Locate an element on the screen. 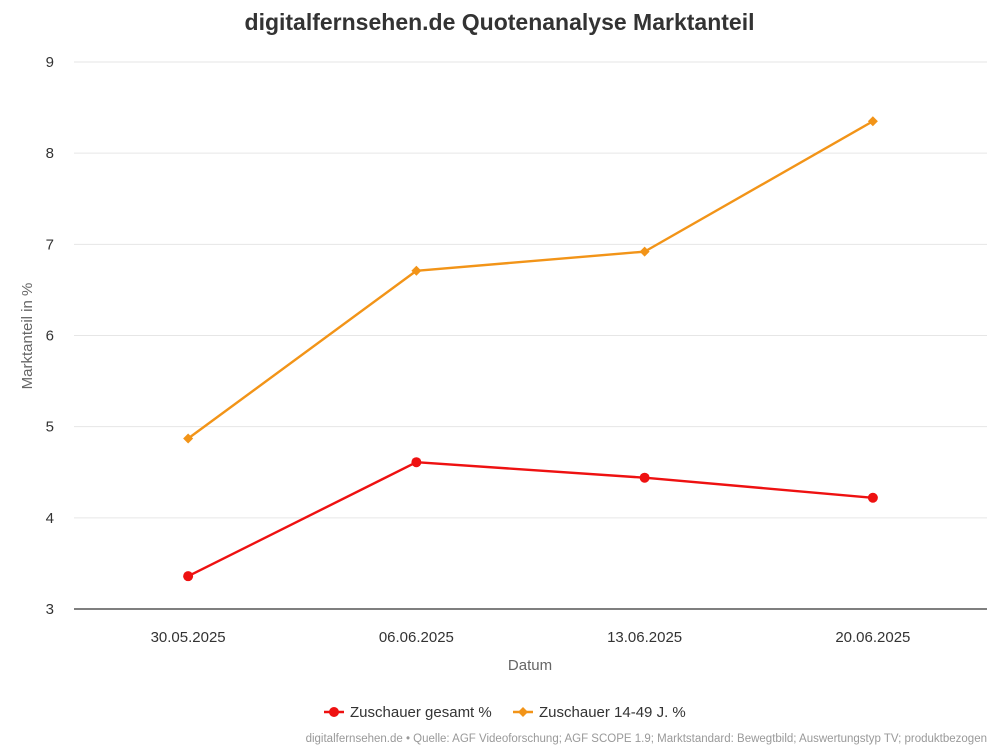 This screenshot has width=999, height=749. y-tick-label: 9 is located at coordinates (50, 62).